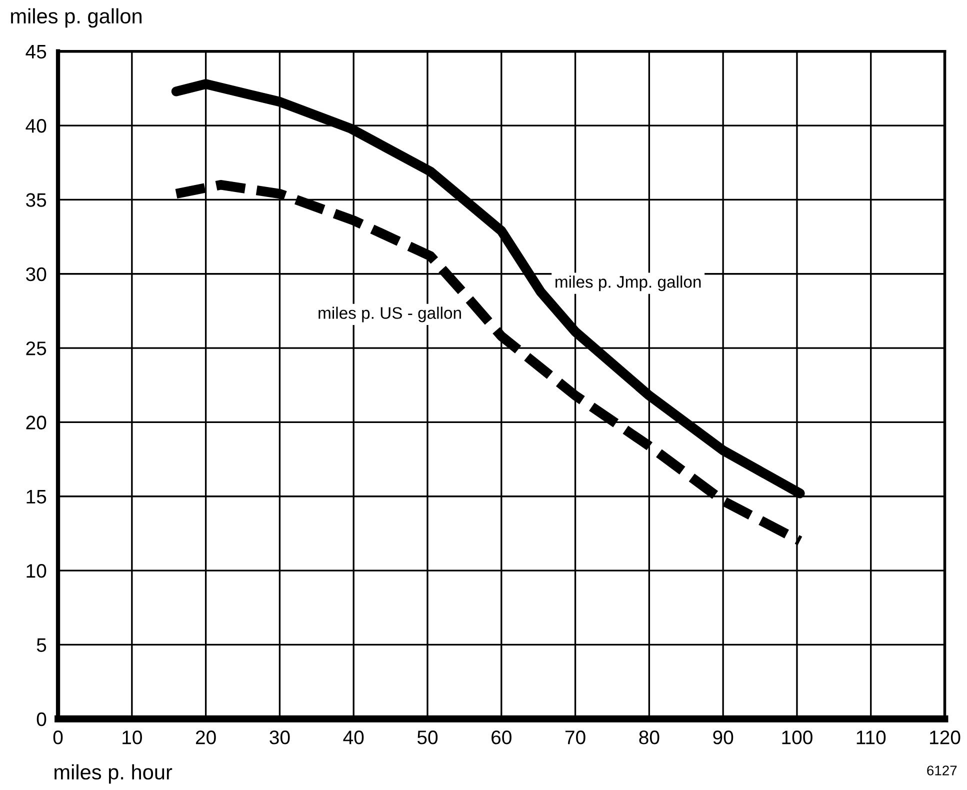  I want to click on y-tick-label: 20, so click(36, 423).